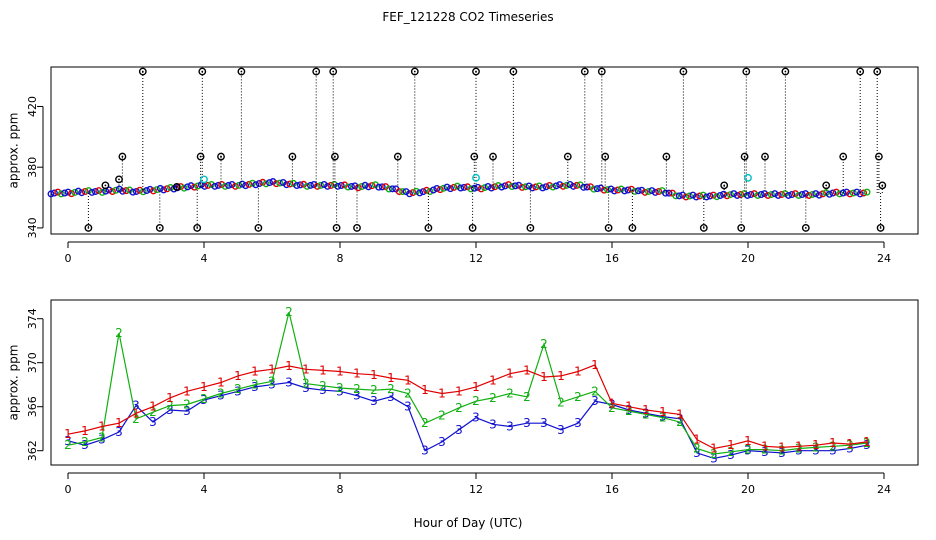  I want to click on x-tick-label: 8, so click(340, 489).